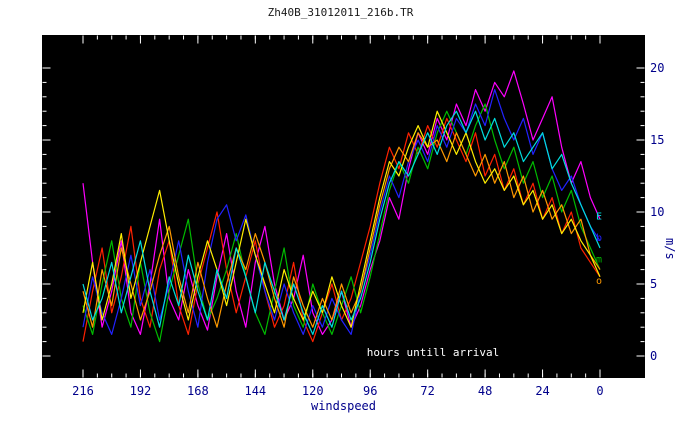 This screenshot has width=681, height=421. What do you see at coordinates (340, 12) in the screenshot?
I see `chart-title: Zh40B_31012011_216b.TR` at bounding box center [340, 12].